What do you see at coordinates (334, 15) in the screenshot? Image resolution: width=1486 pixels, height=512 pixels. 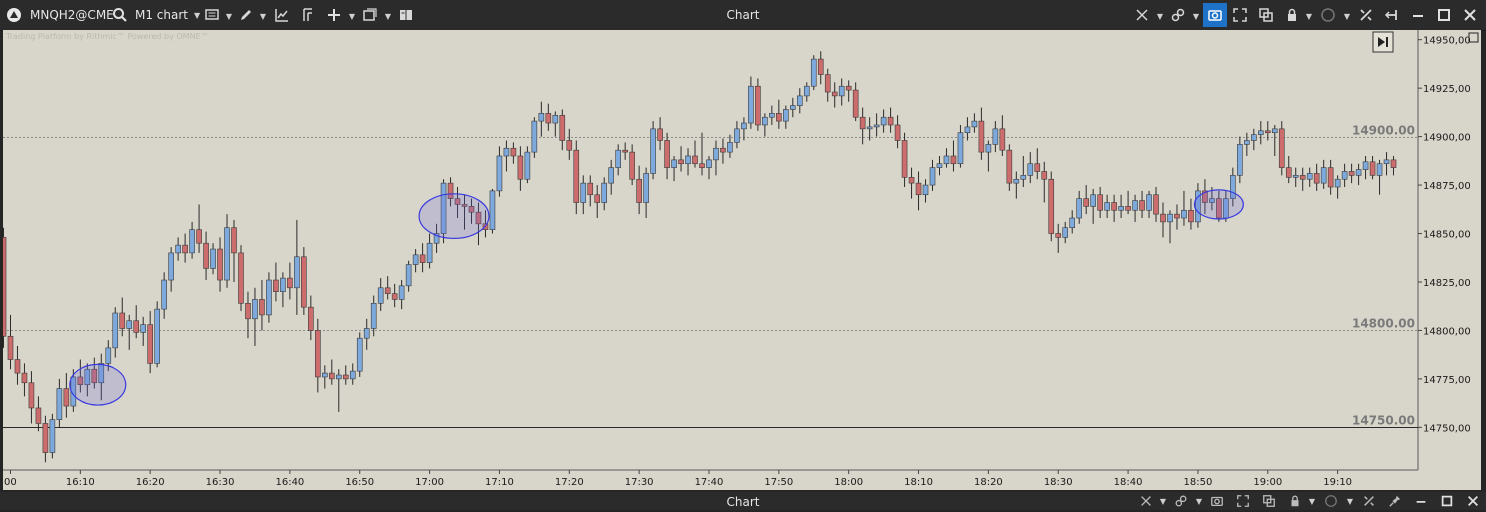 I see `plus-icon` at bounding box center [334, 15].